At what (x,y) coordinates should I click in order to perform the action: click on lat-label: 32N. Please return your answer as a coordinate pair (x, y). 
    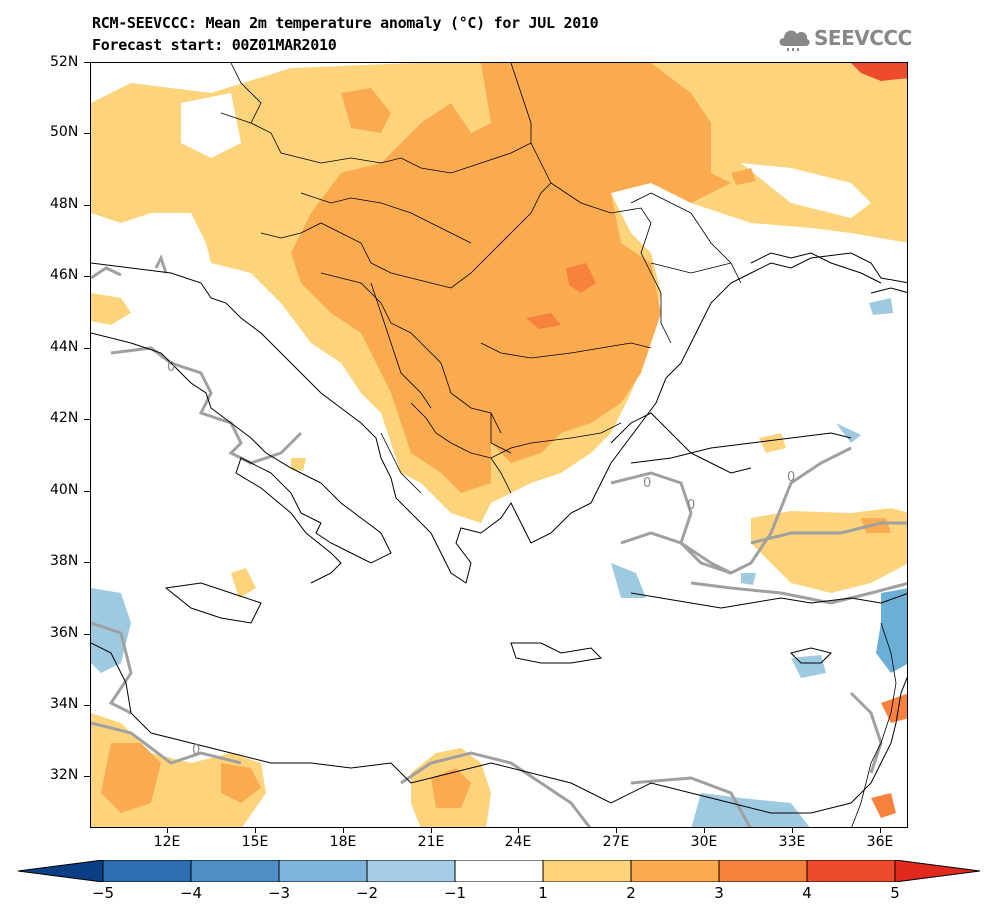
    Looking at the image, I should click on (64, 775).